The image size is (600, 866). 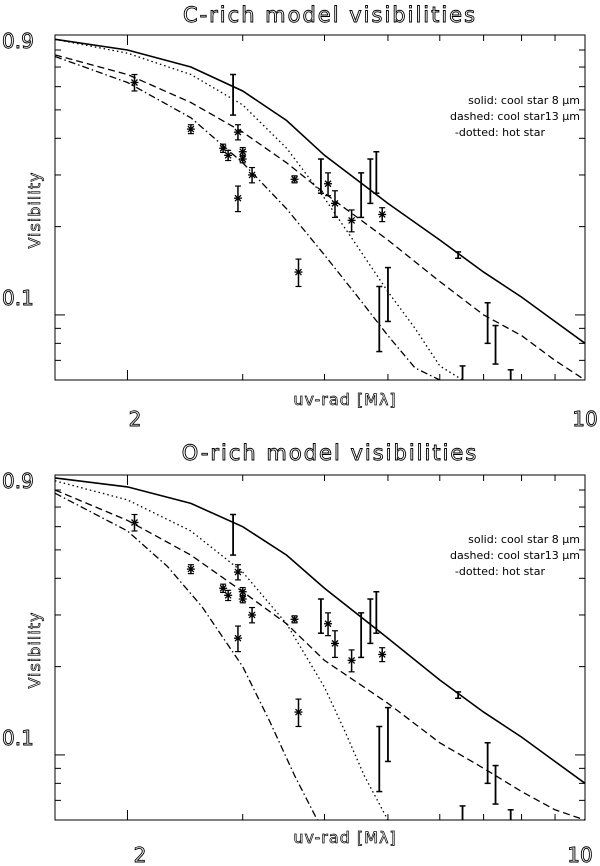 What do you see at coordinates (330, 453) in the screenshot?
I see `chart-title: O-rich model visibilities` at bounding box center [330, 453].